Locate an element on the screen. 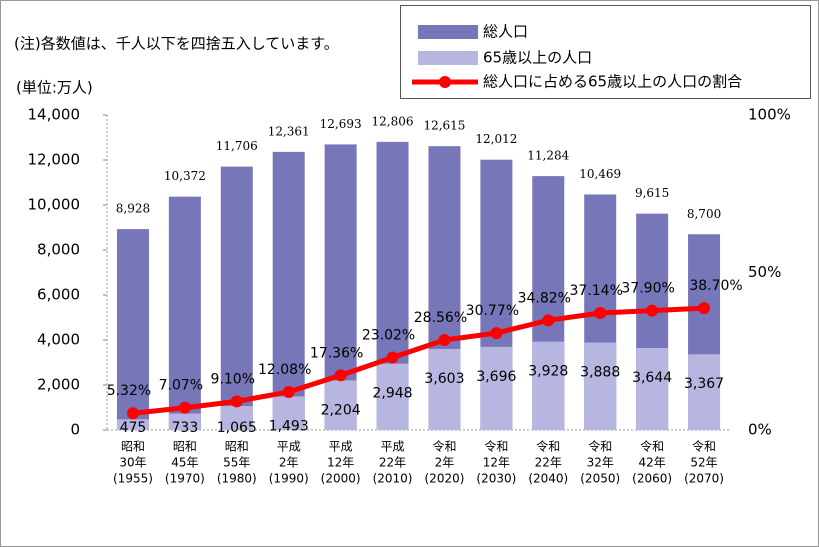  value-label: 475 is located at coordinates (133, 428).